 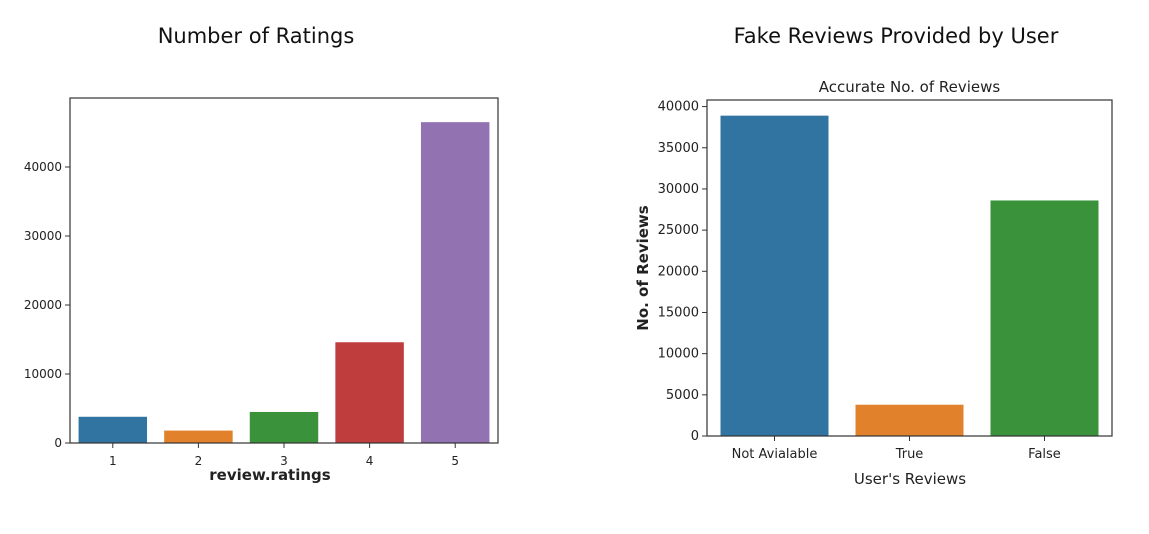 I want to click on y-tick-label: 15000, so click(x=678, y=312).